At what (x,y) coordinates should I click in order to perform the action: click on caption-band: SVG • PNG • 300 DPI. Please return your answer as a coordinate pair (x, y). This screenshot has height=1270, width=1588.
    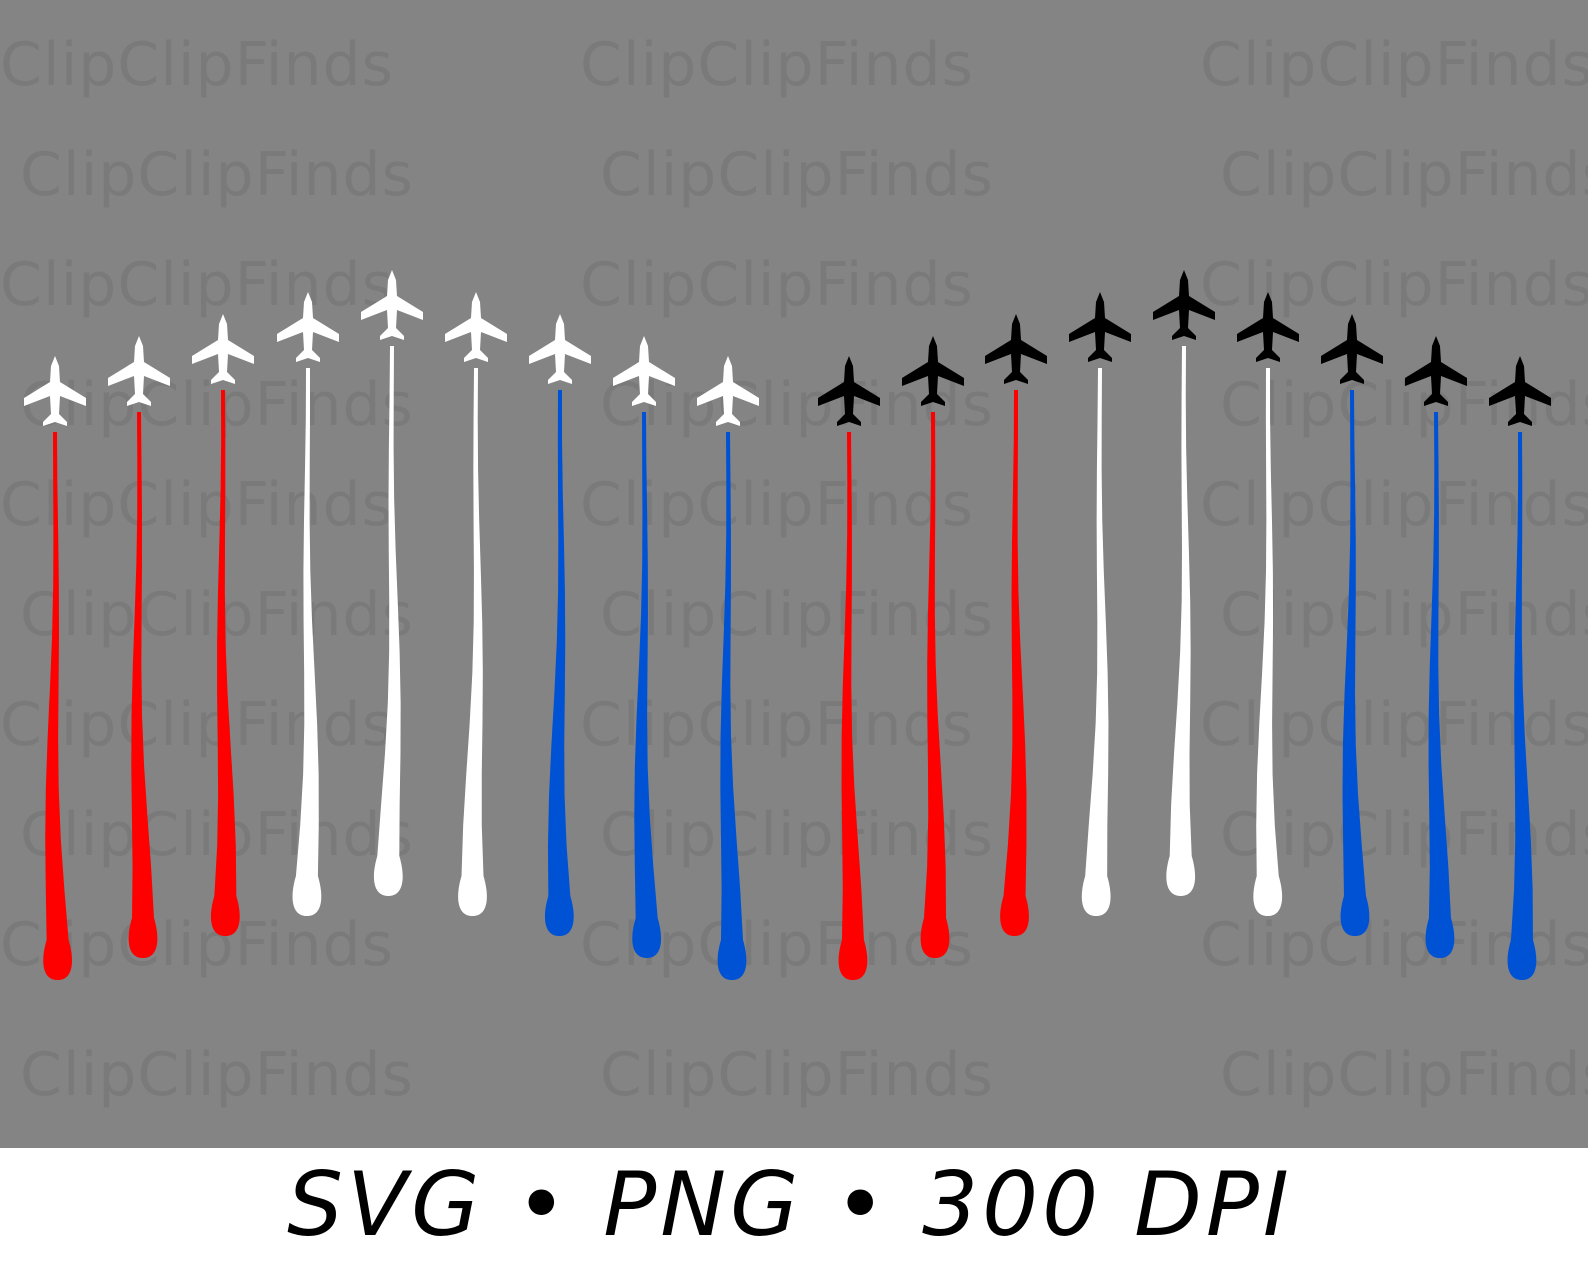
    Looking at the image, I should click on (794, 1209).